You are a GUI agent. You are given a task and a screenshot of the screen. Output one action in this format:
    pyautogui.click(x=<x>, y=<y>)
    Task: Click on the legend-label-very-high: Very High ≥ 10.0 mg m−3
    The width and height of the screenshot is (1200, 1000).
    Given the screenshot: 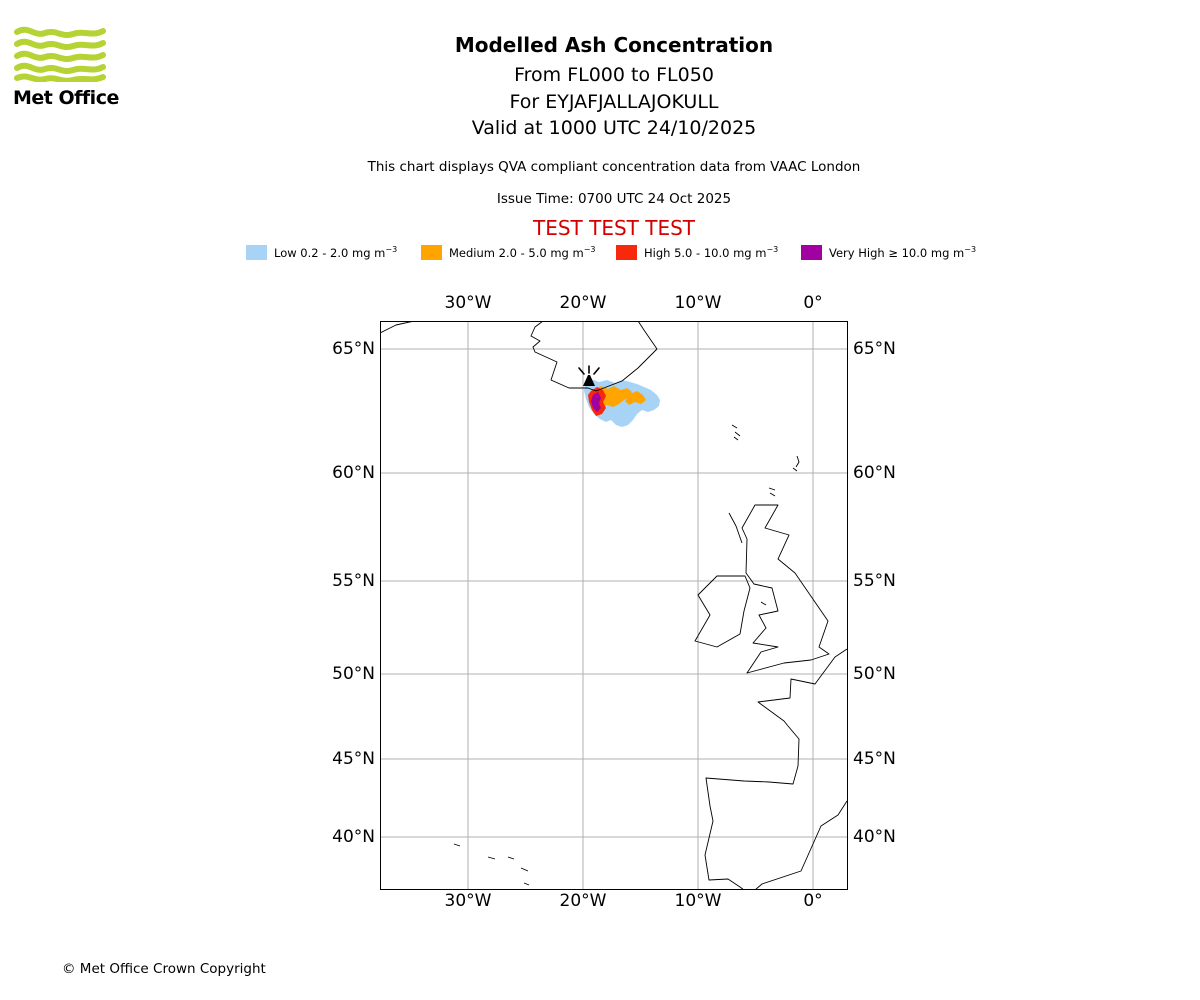 What is the action you would take?
    pyautogui.click(x=903, y=252)
    